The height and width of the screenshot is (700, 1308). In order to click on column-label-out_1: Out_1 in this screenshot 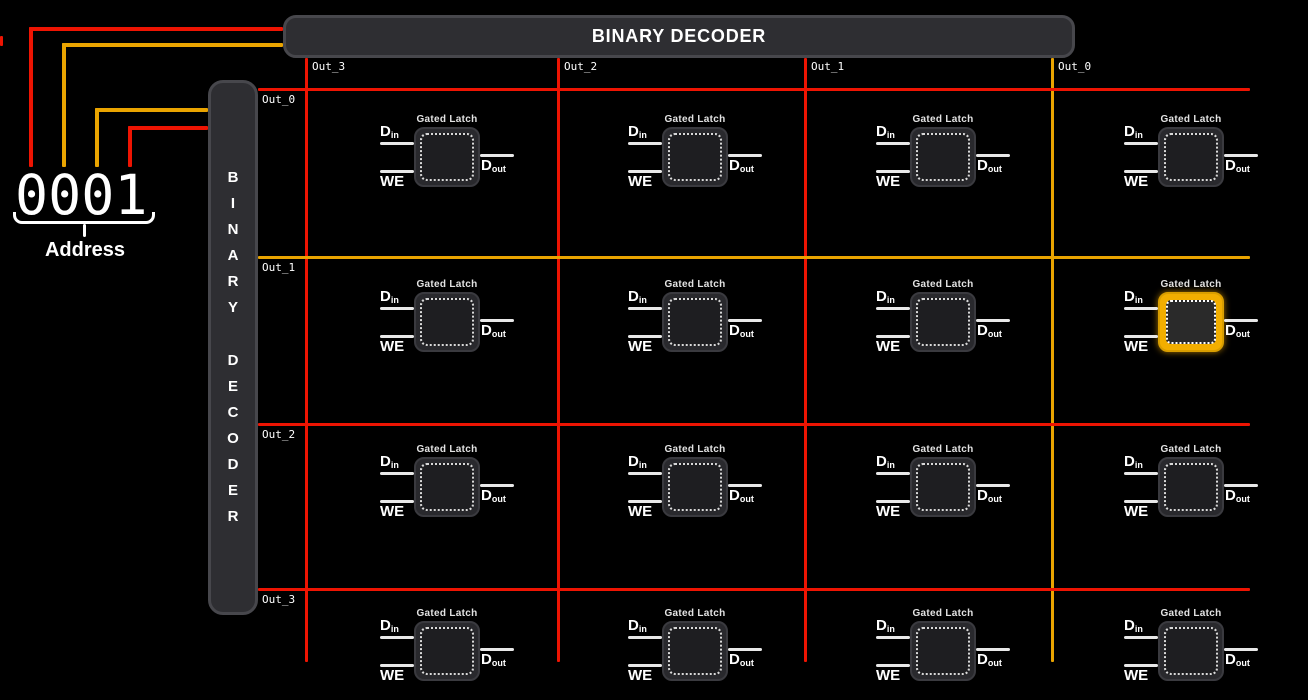, I will do `click(828, 66)`.